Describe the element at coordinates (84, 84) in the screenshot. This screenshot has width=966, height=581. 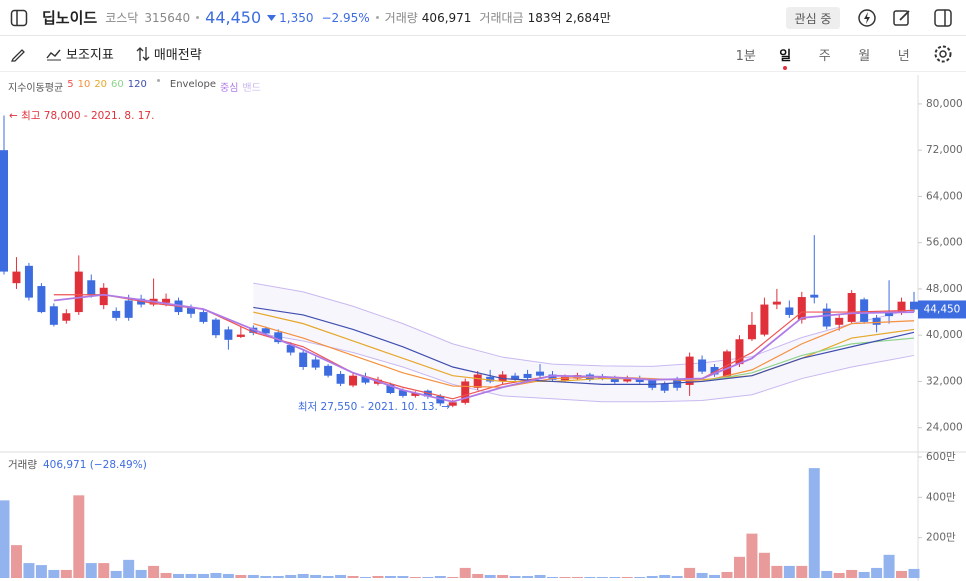
I see `legend-entry: 10` at that location.